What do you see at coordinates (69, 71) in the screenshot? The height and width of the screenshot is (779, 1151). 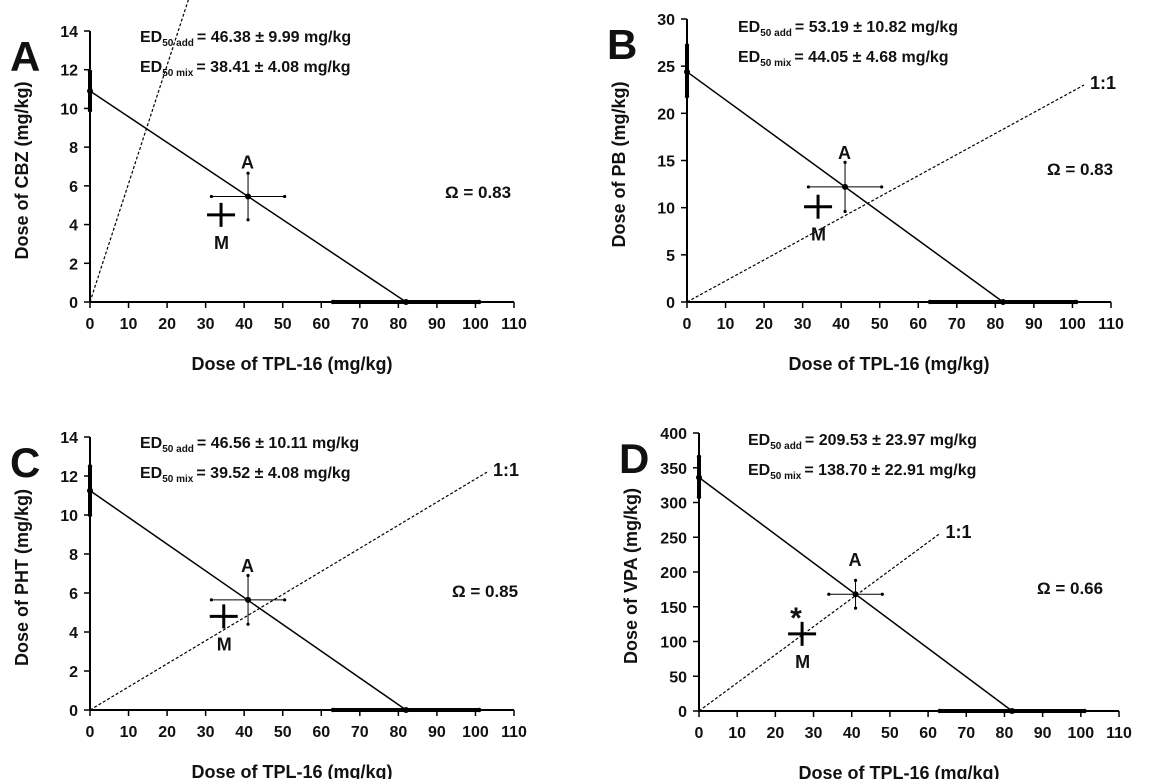 I see `y-tick-label: 12` at bounding box center [69, 71].